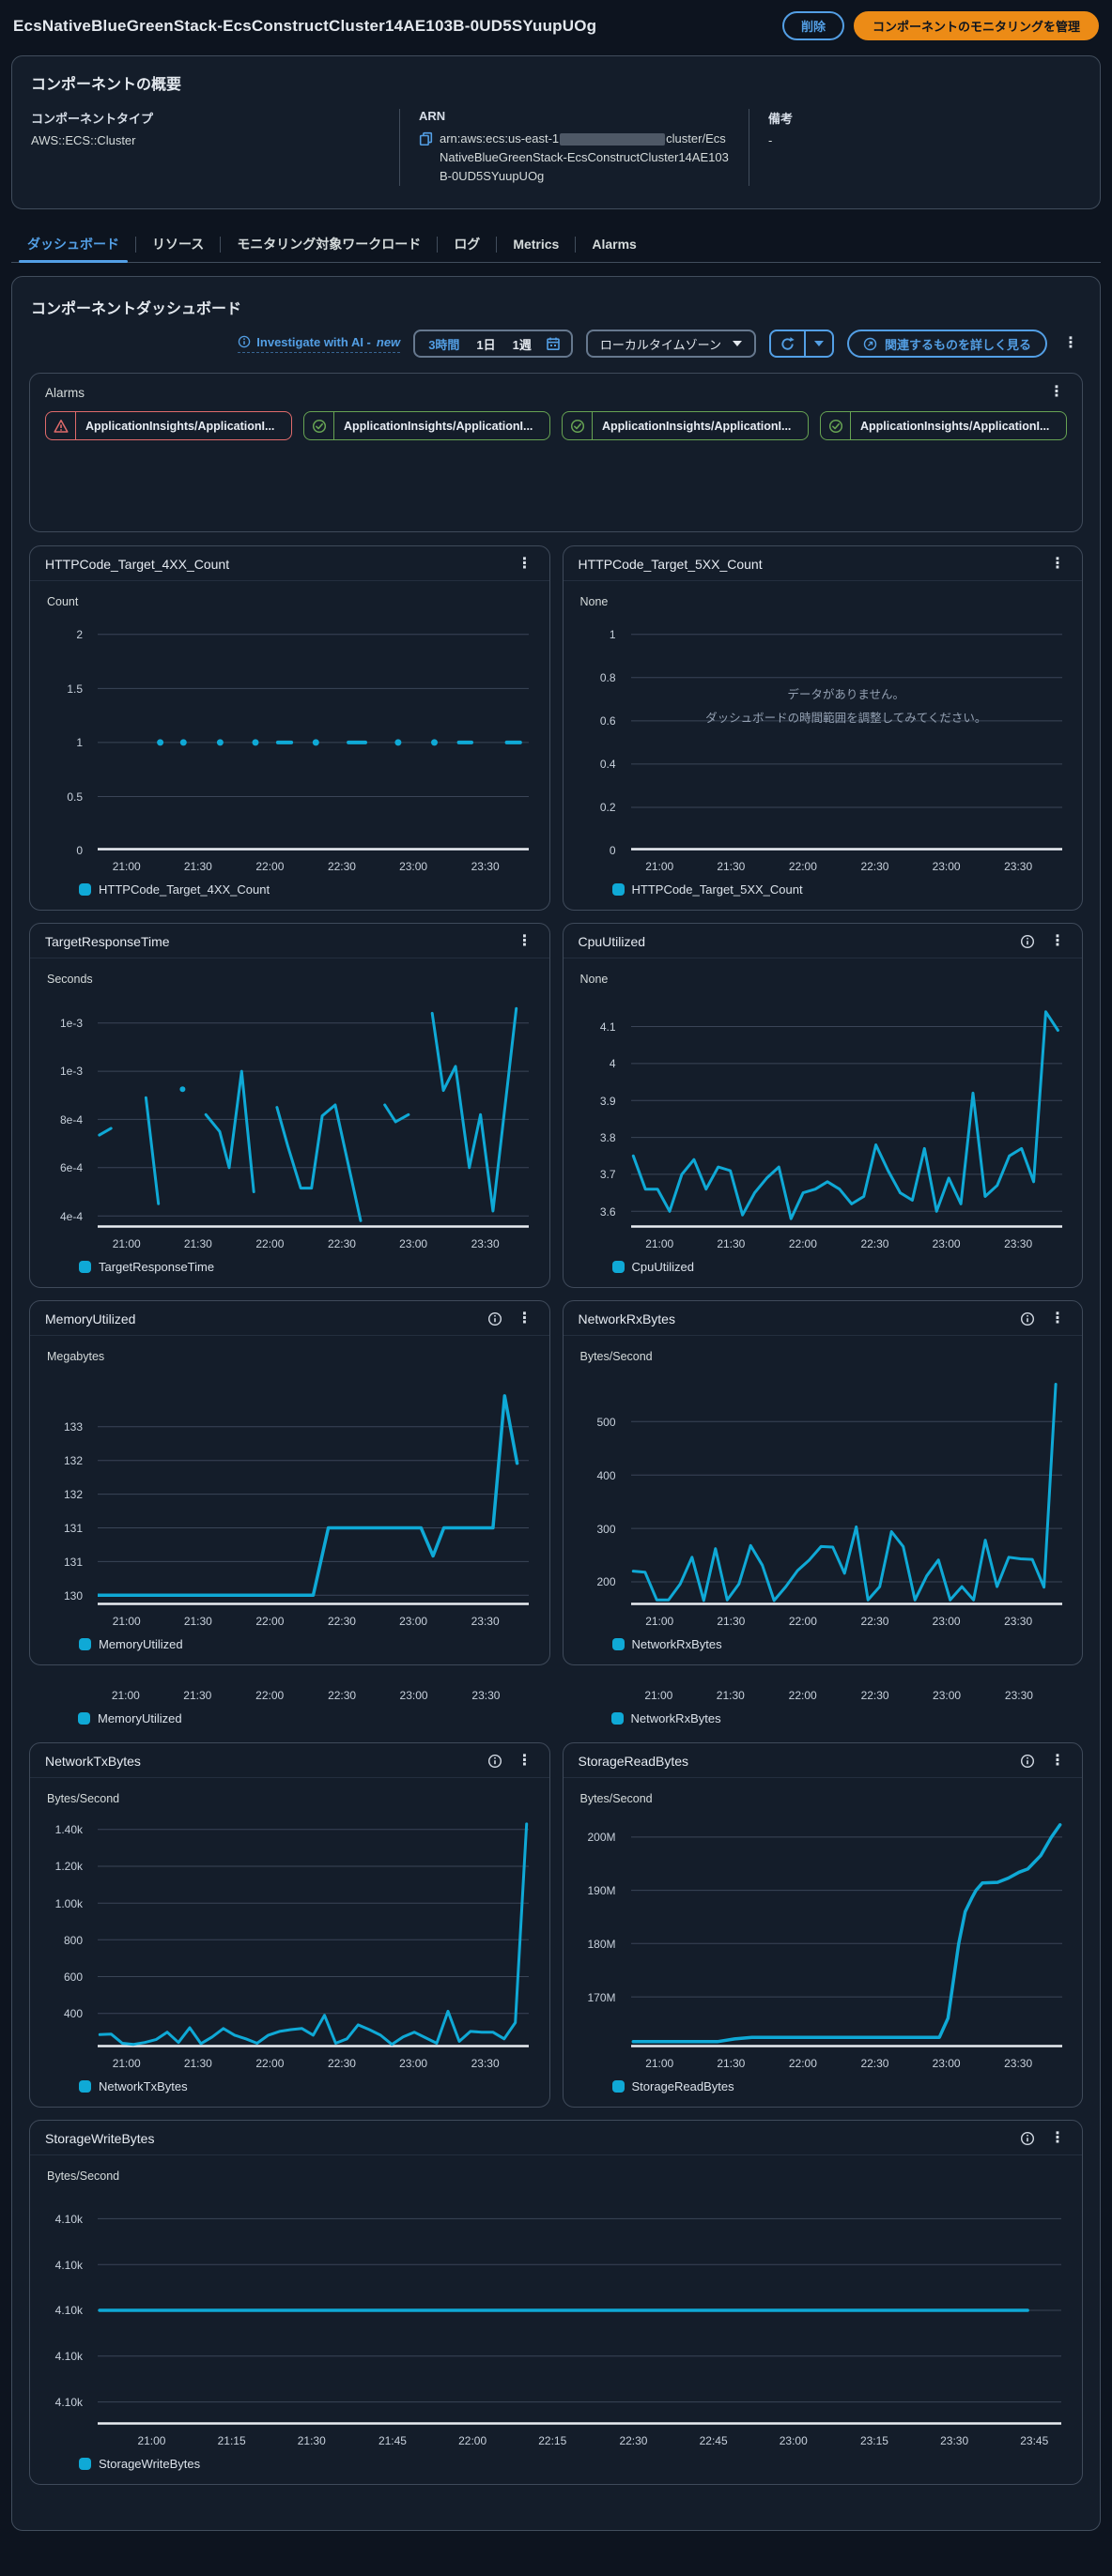 This screenshot has height=2576, width=1112. I want to click on tab-4: ログ, so click(467, 245).